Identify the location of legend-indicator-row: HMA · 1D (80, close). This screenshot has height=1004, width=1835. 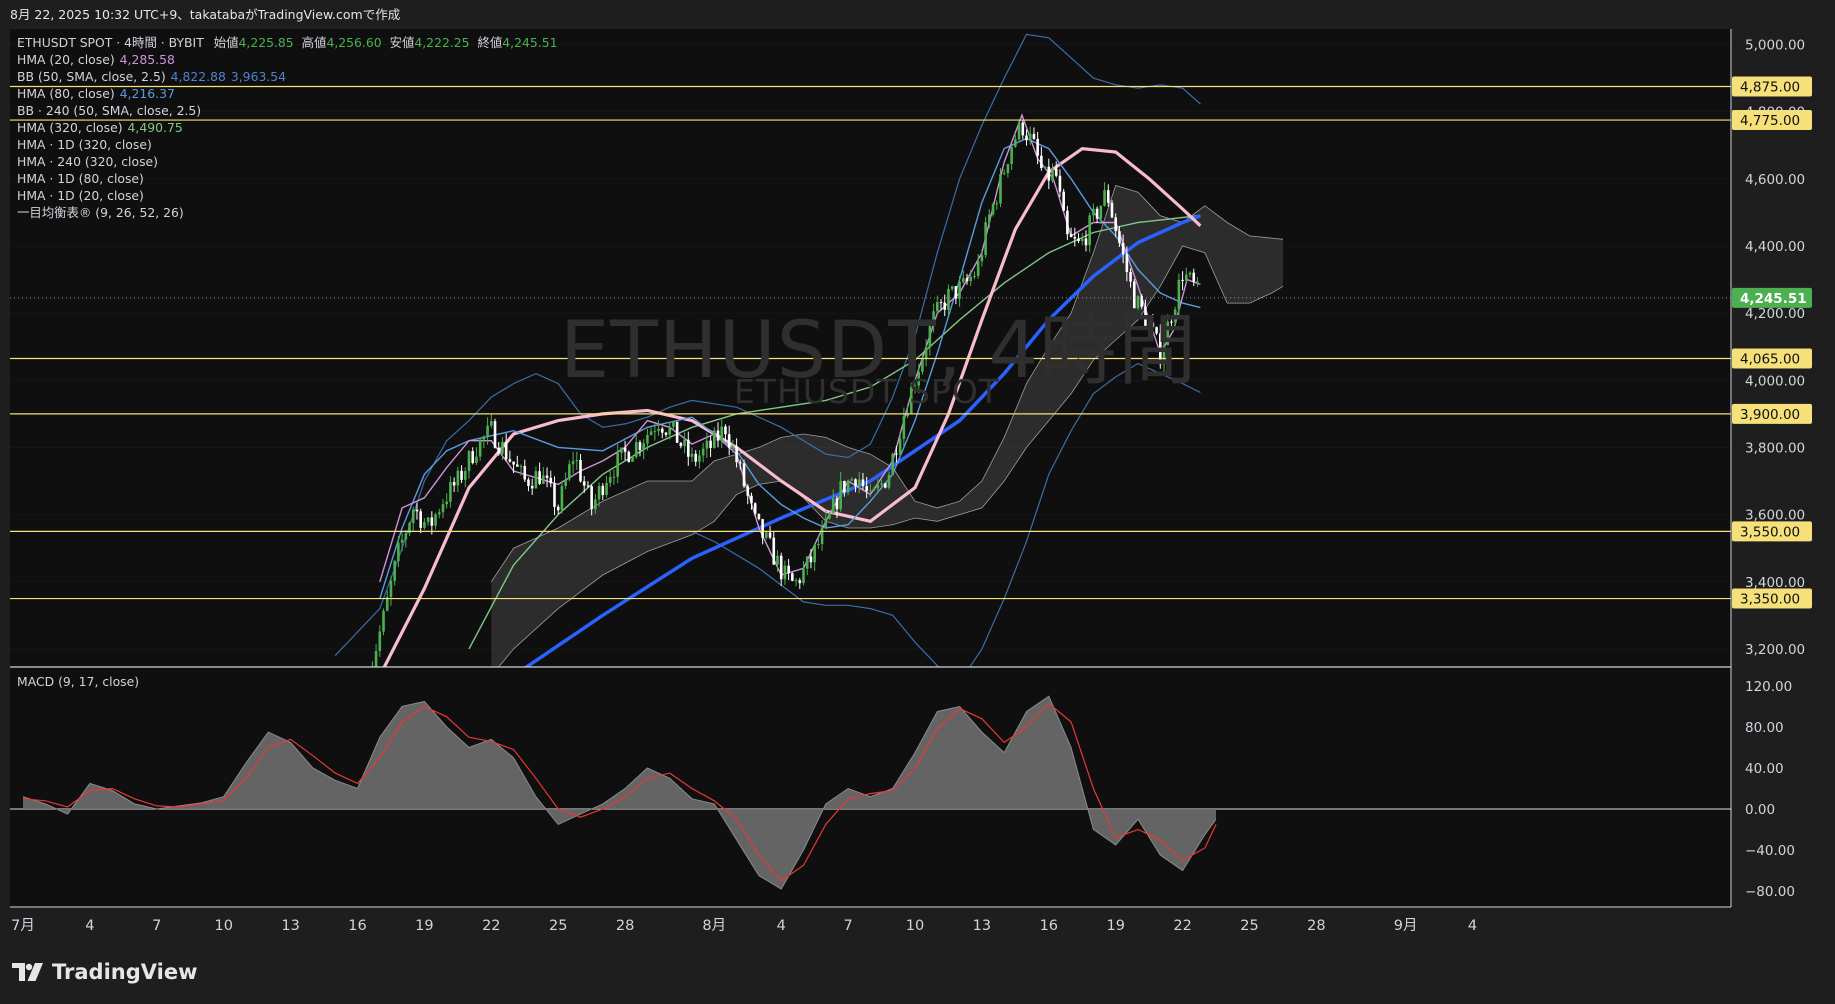
(287, 178).